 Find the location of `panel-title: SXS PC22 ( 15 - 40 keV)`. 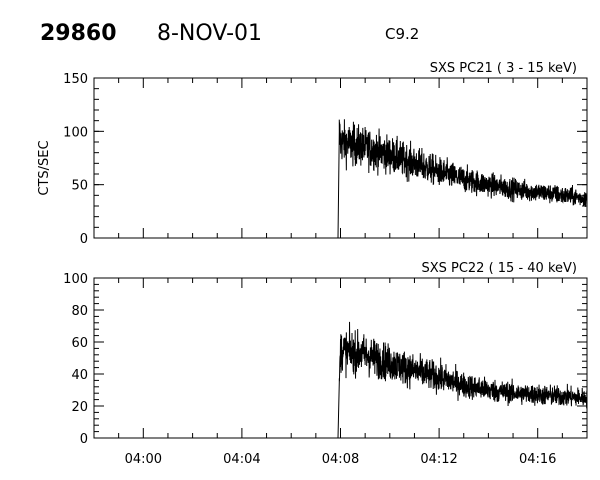

panel-title: SXS PC22 ( 15 - 40 keV) is located at coordinates (499, 268).